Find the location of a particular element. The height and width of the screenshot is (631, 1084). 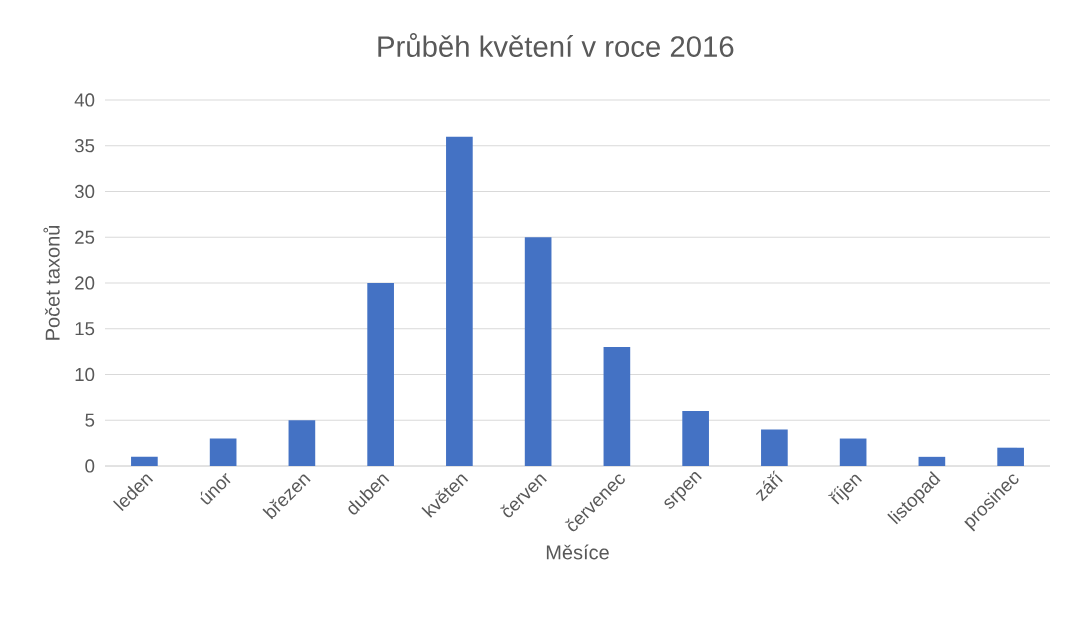

y-tick-label: 10 is located at coordinates (85, 374).